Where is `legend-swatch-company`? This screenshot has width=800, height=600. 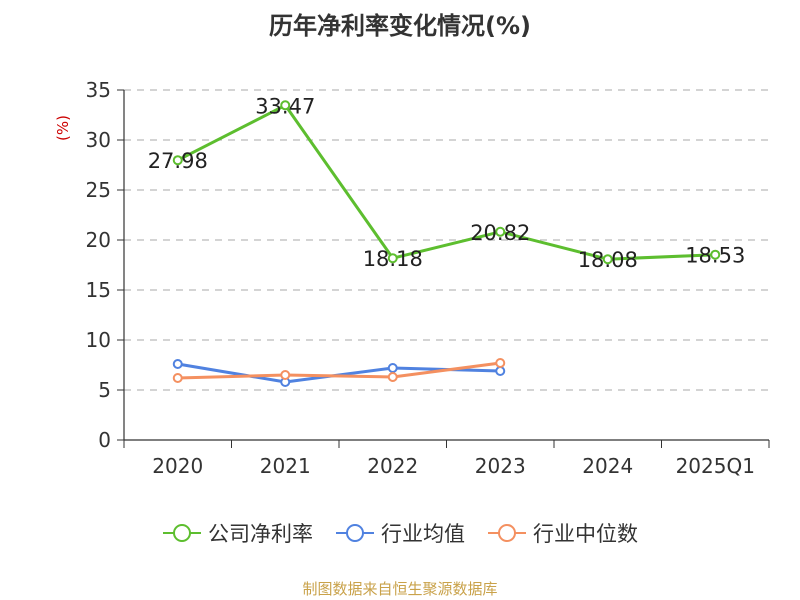
legend-swatch-company is located at coordinates (182, 533).